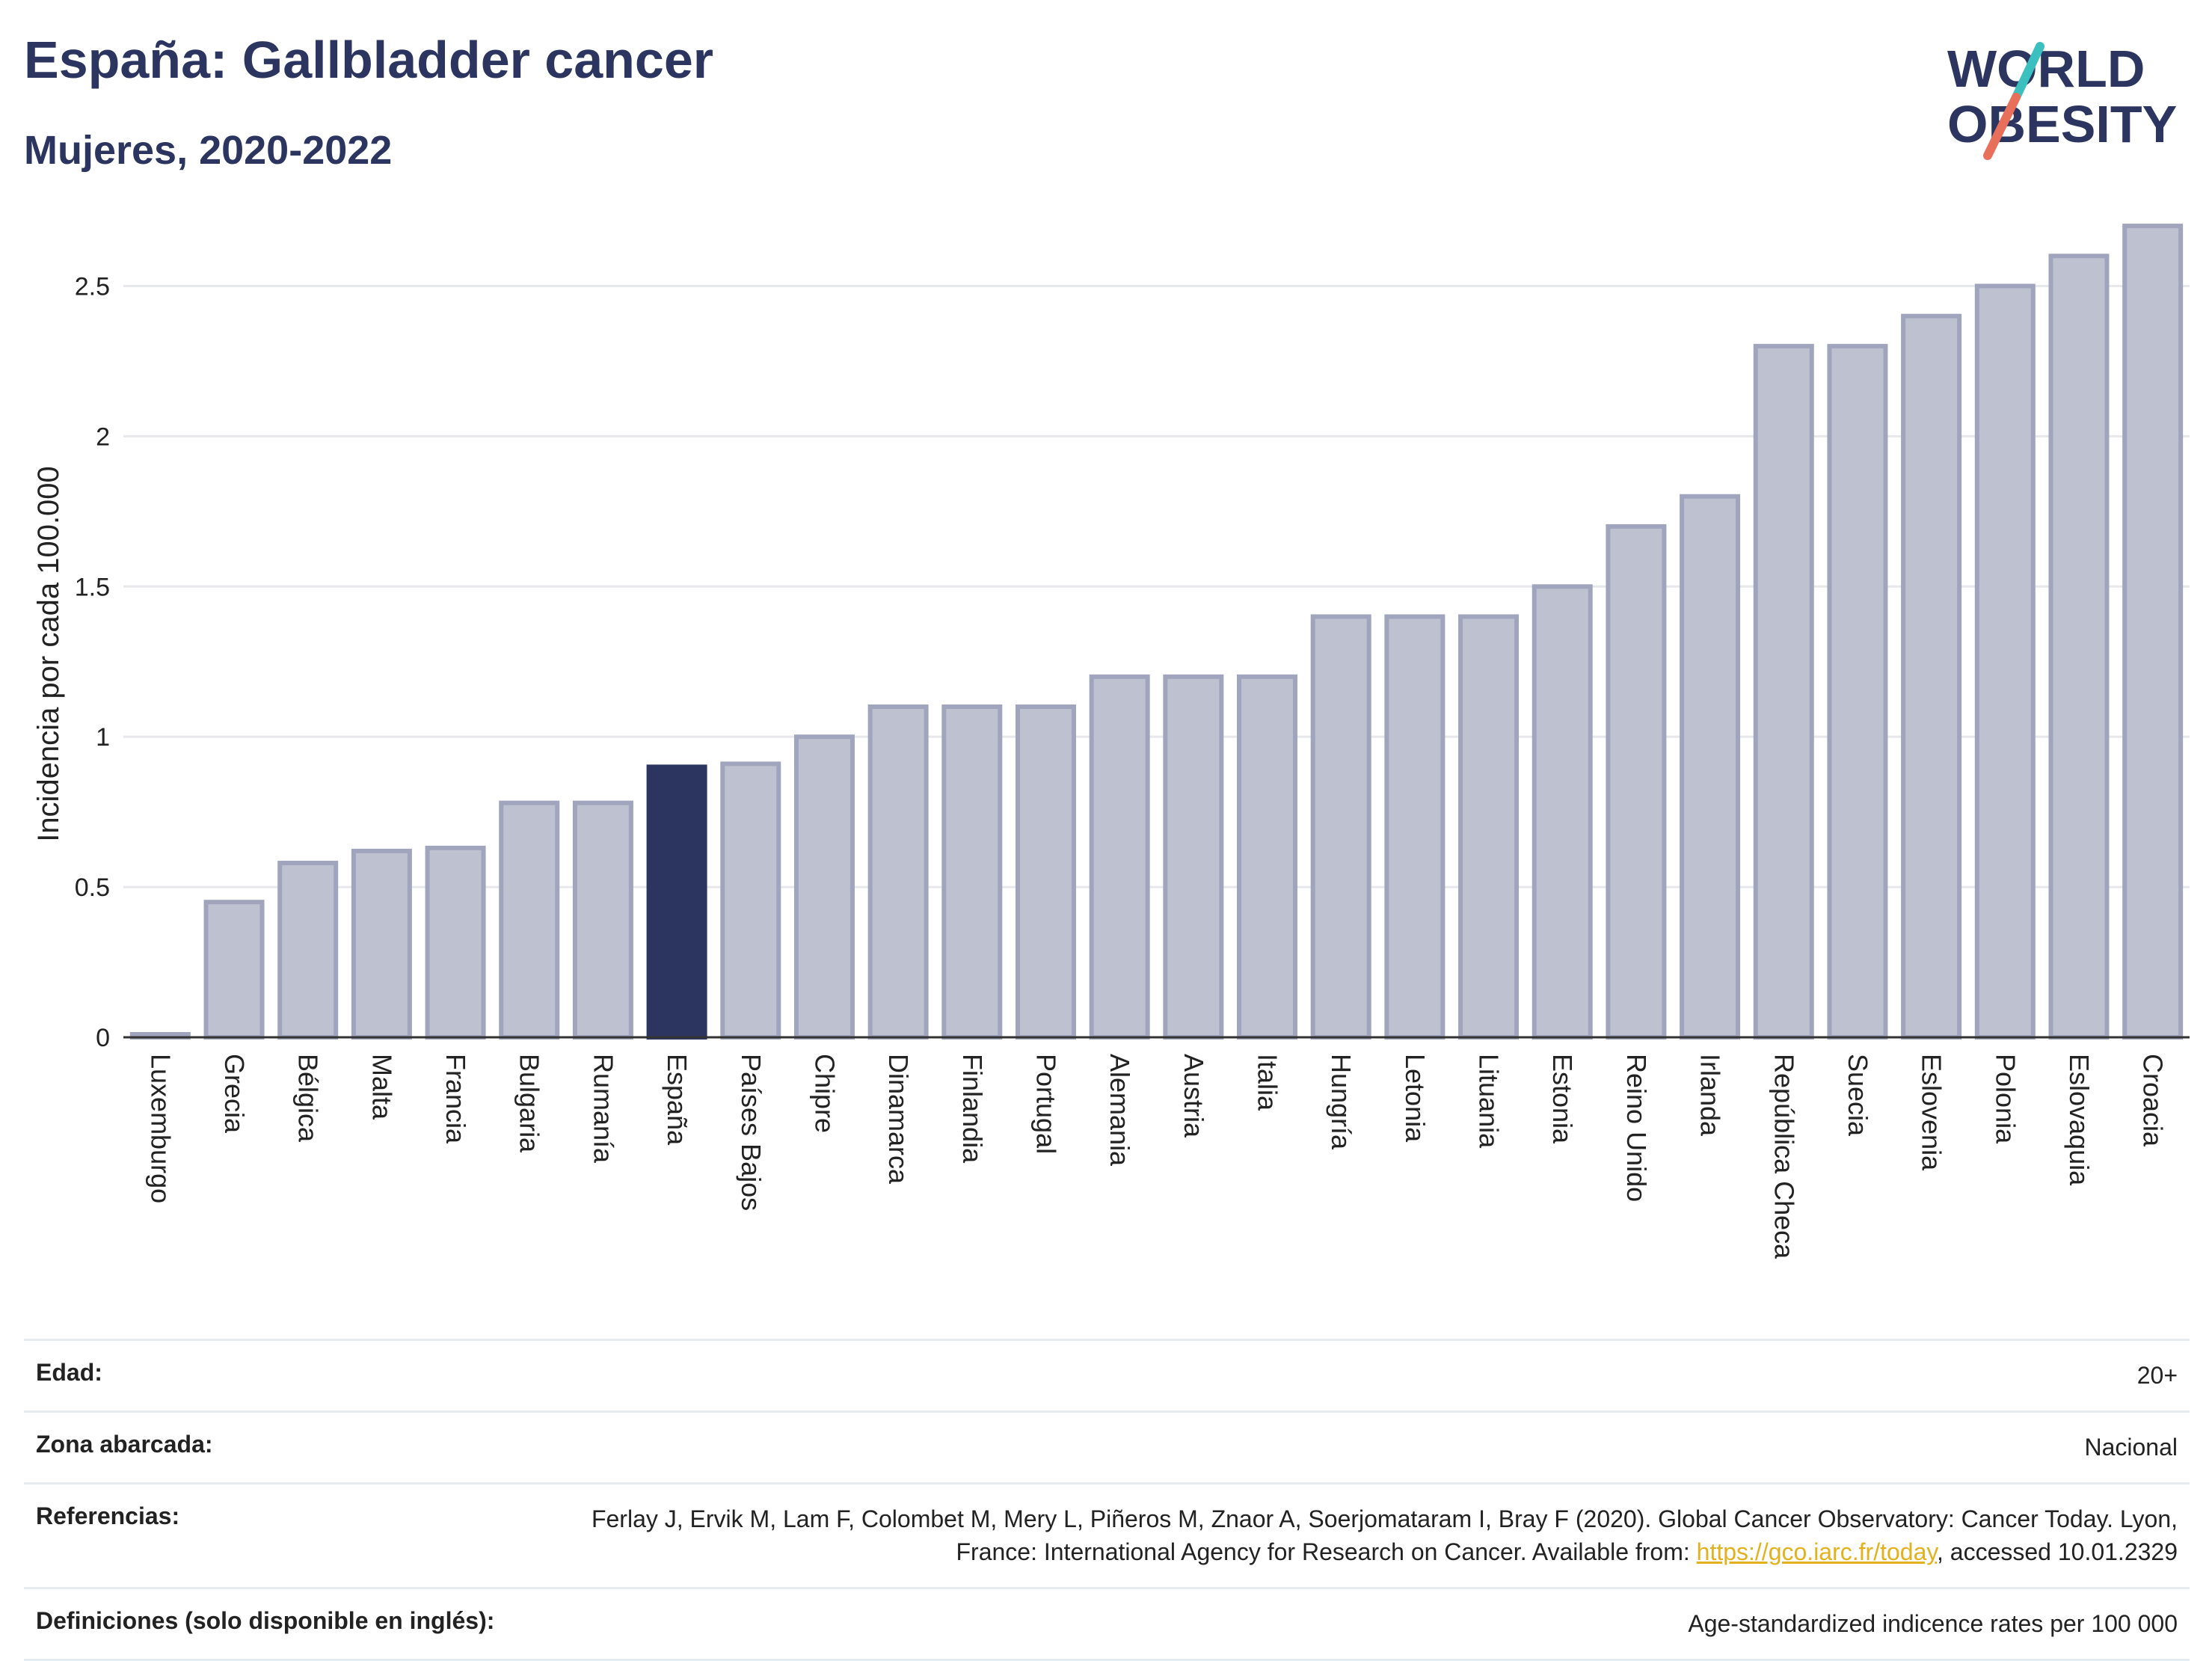  What do you see at coordinates (2153, 1100) in the screenshot?
I see `x-tick-label: Croacia` at bounding box center [2153, 1100].